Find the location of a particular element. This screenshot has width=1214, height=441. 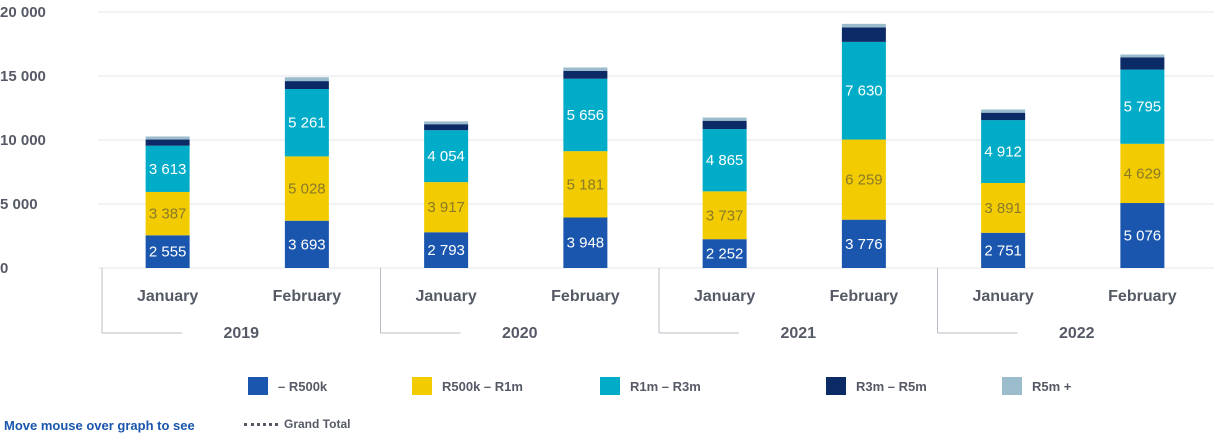

data-label: 3 948 is located at coordinates (586, 243).